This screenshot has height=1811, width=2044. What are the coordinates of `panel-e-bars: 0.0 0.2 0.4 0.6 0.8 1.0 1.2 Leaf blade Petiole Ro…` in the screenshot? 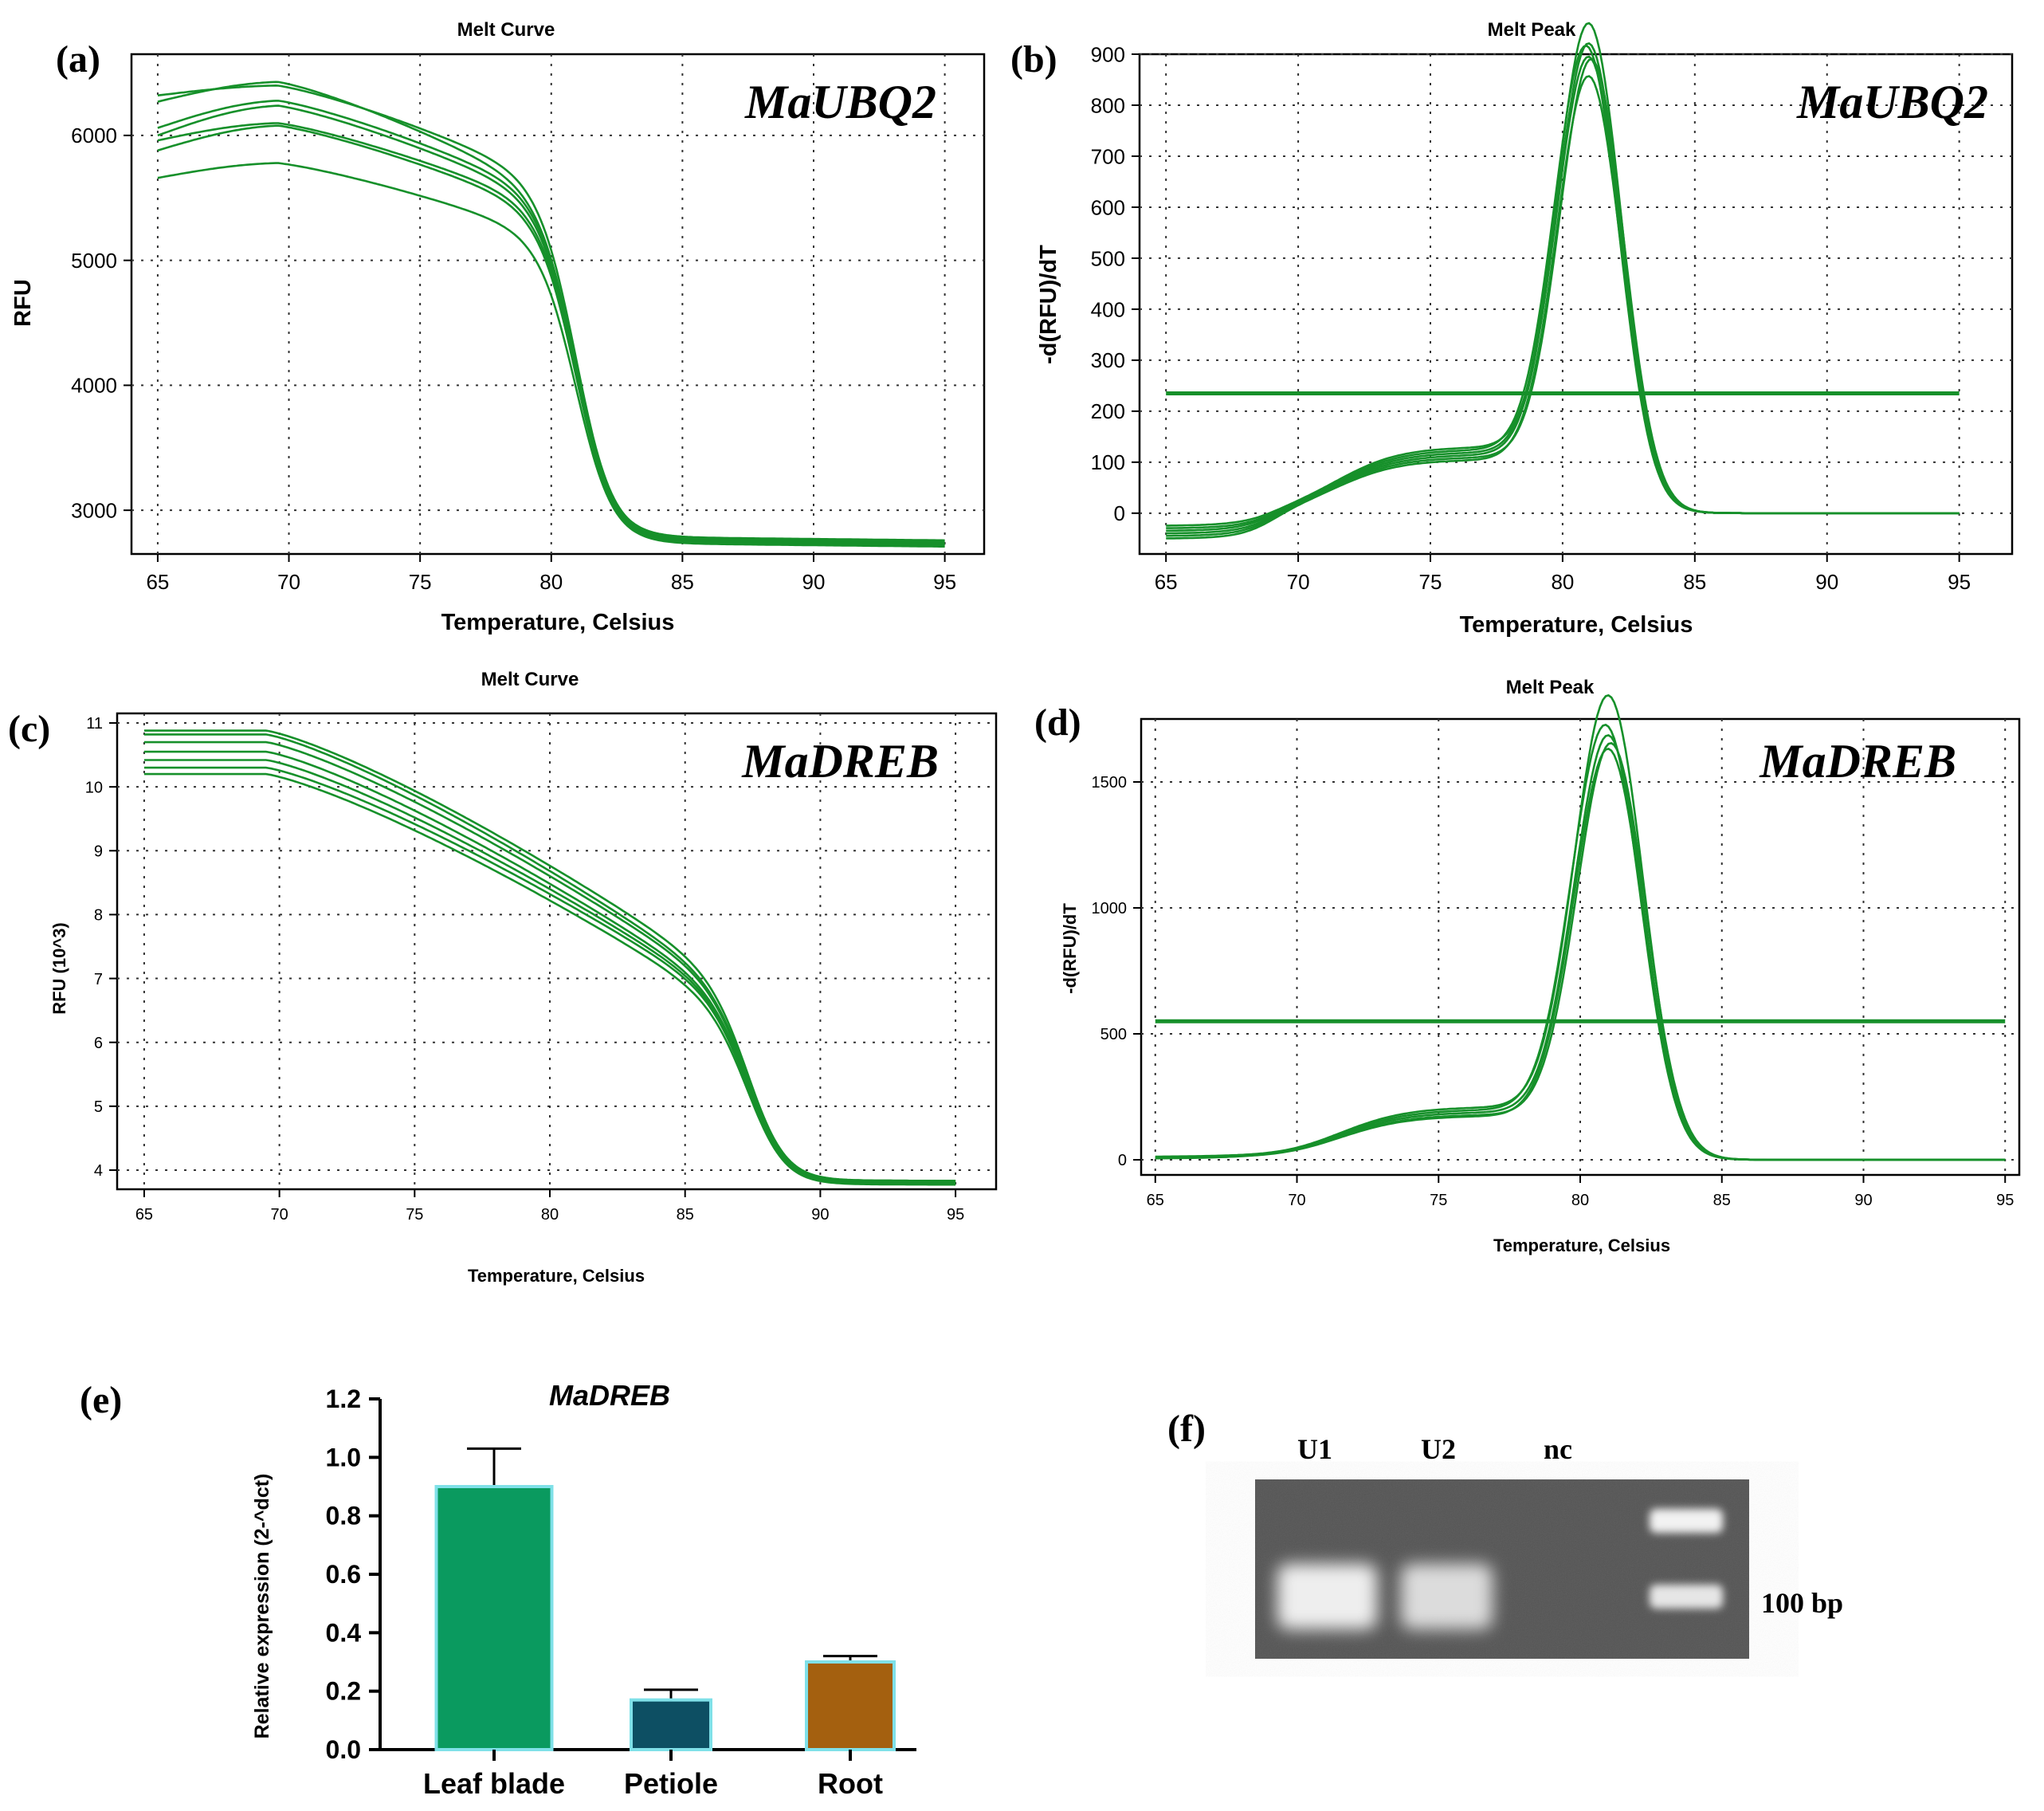 It's located at (621, 1592).